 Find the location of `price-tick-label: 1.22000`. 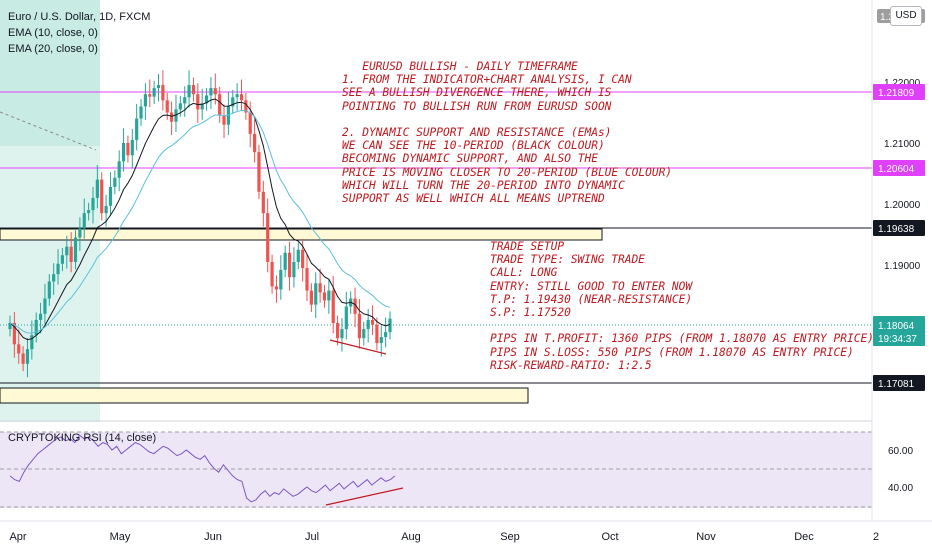

price-tick-label: 1.22000 is located at coordinates (902, 83).